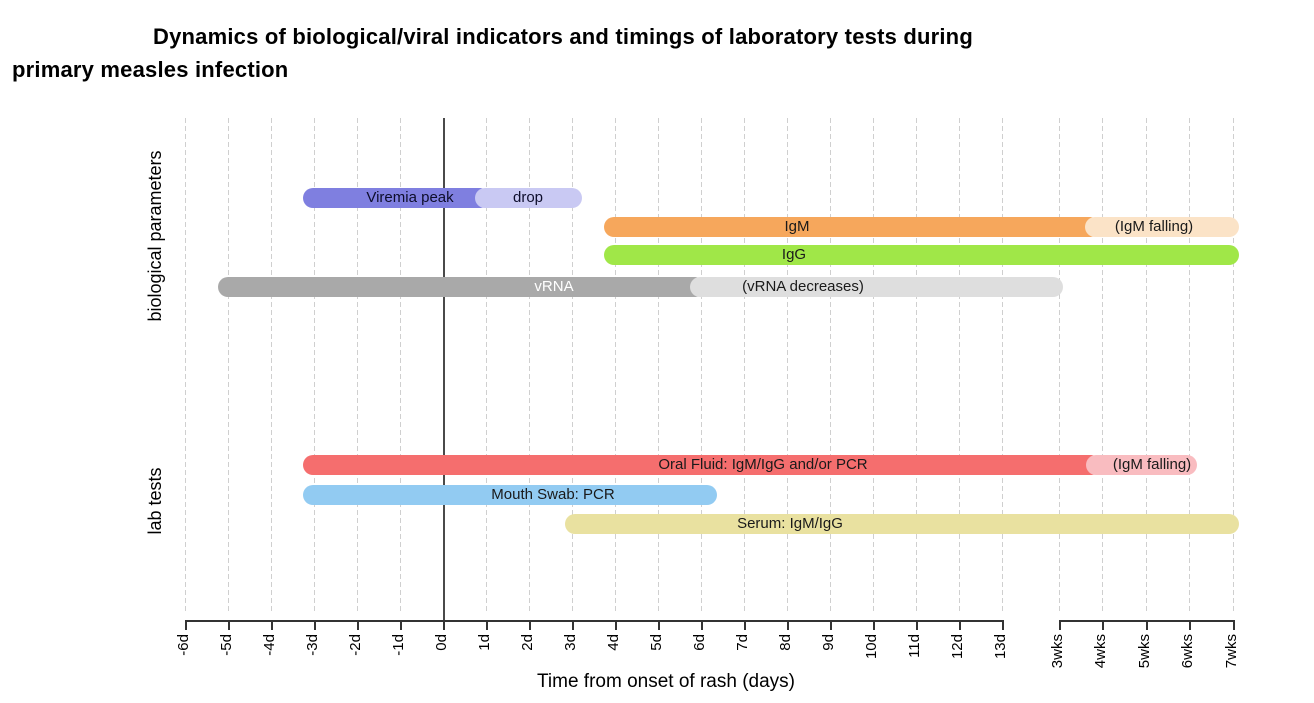  What do you see at coordinates (484, 642) in the screenshot?
I see `tick-label-1d: 1d` at bounding box center [484, 642].